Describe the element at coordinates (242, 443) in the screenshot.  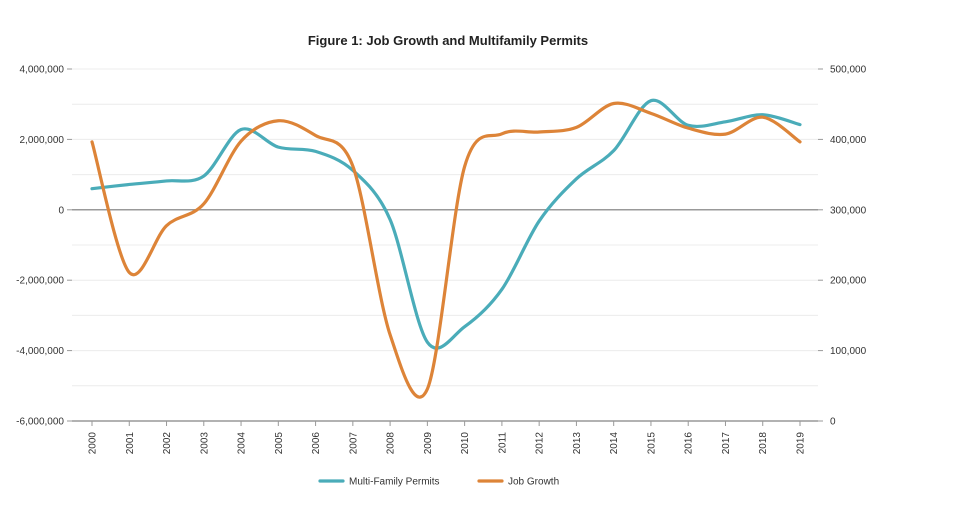
I see `x-tick-label: 2004` at that location.